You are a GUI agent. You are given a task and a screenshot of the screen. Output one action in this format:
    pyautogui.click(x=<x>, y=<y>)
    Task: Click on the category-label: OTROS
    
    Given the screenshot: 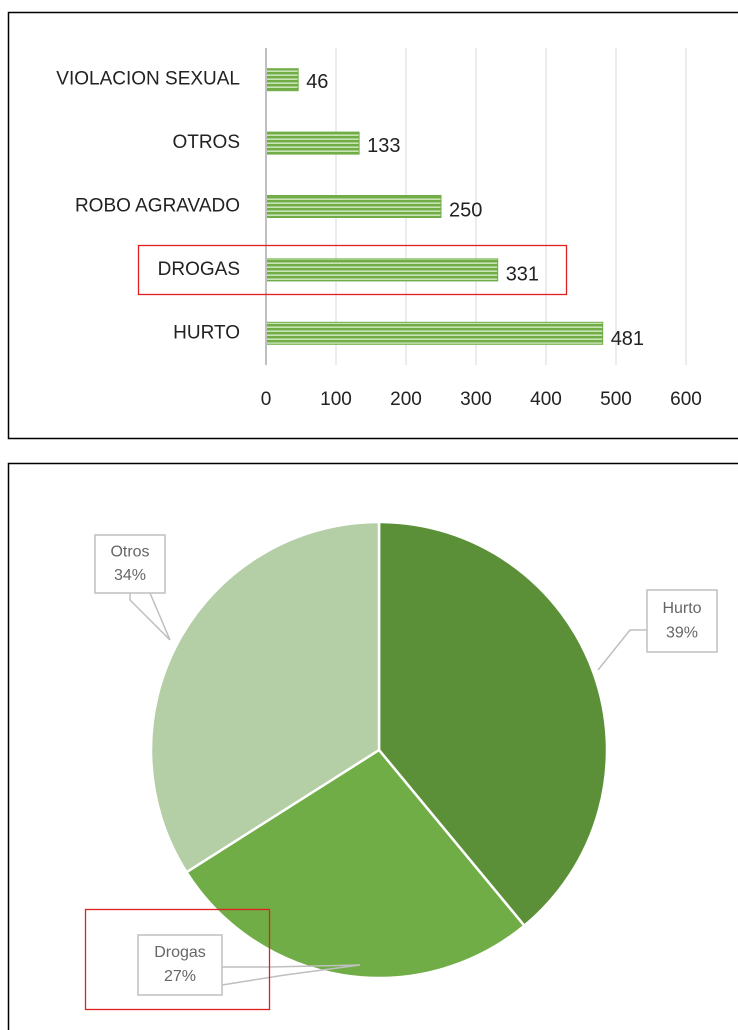 What is the action you would take?
    pyautogui.click(x=206, y=142)
    